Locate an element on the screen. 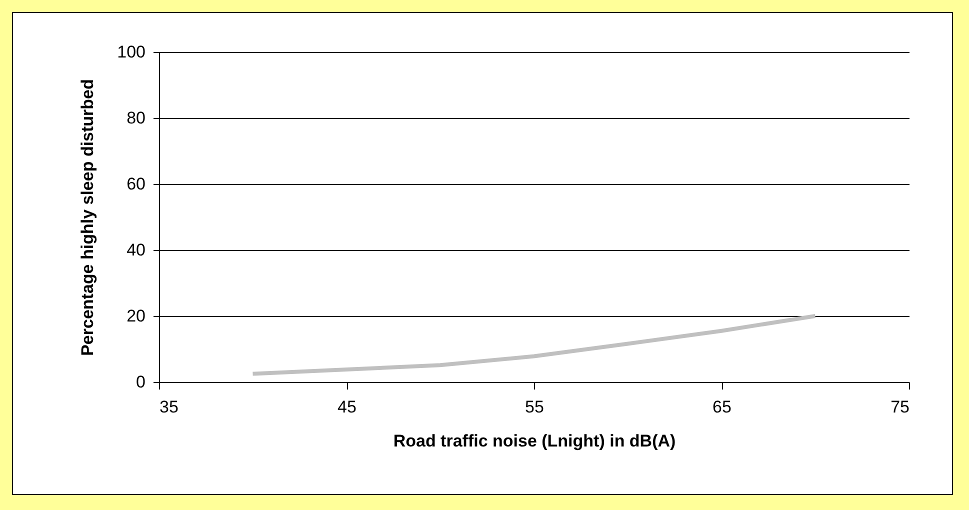 The height and width of the screenshot is (510, 969). x-tick-label: 55 is located at coordinates (534, 407).